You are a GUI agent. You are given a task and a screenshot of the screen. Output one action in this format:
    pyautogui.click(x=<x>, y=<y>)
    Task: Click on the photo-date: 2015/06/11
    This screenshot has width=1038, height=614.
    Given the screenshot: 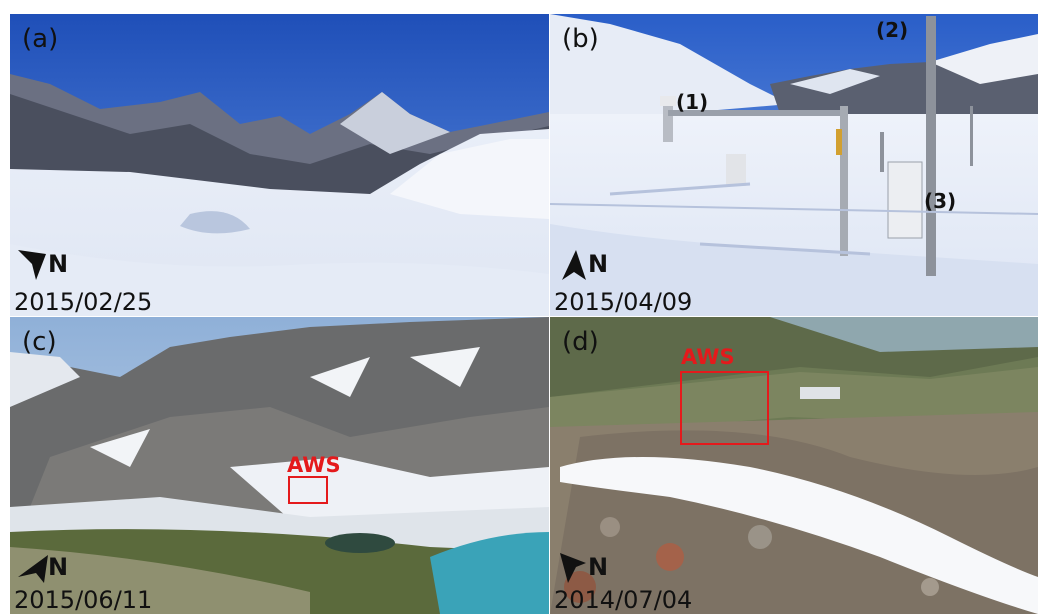 What is the action you would take?
    pyautogui.click(x=83, y=600)
    